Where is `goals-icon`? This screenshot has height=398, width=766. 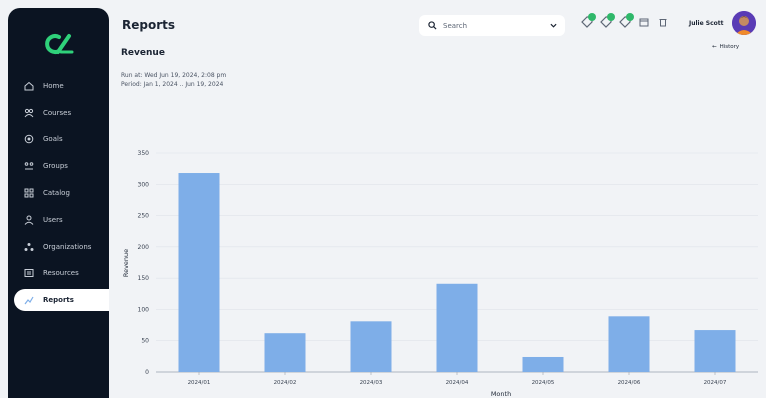
goals-icon is located at coordinates (29, 139).